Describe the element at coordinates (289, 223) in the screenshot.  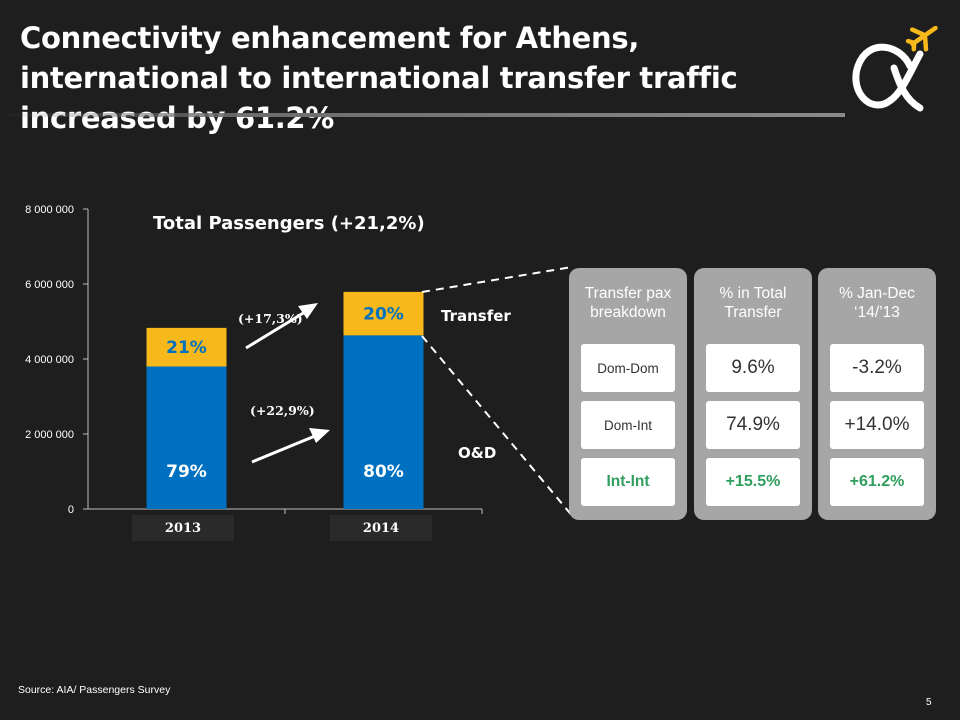
I see `chart-title: Total Passengers (+21,2%)` at that location.